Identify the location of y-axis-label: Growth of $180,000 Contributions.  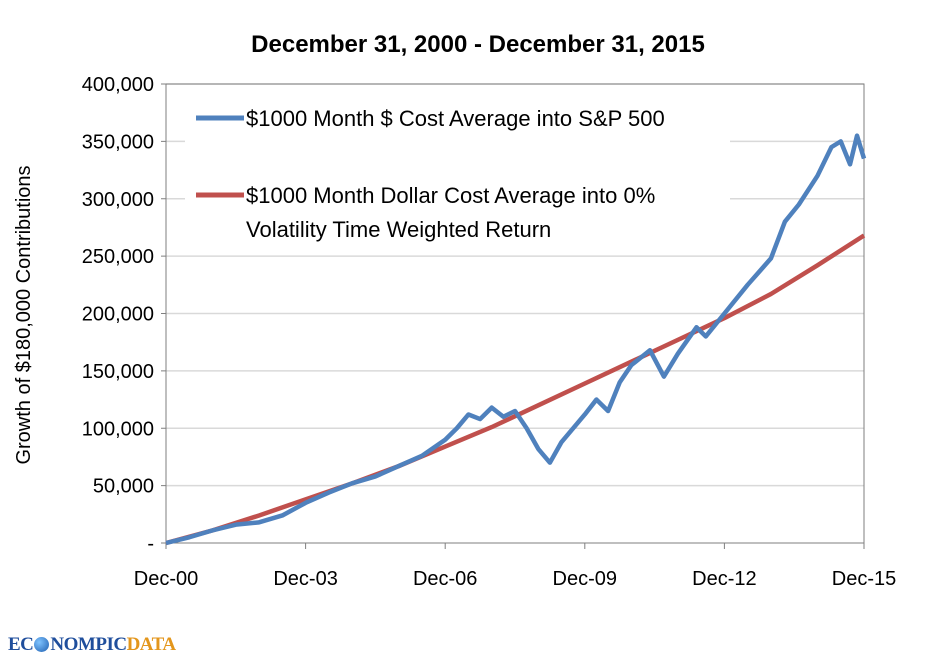
(24, 314).